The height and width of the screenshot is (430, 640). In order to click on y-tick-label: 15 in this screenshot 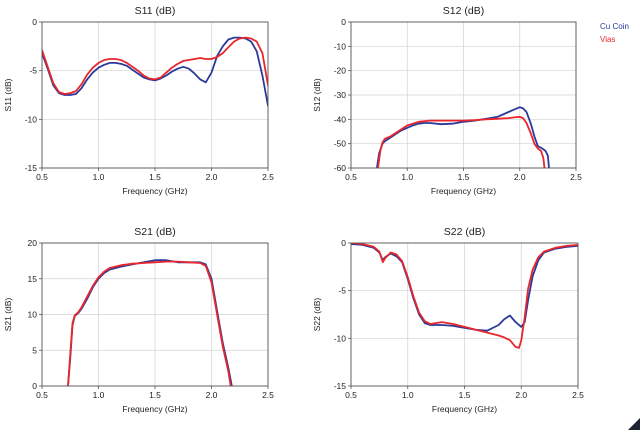, I will do `click(33, 279)`.